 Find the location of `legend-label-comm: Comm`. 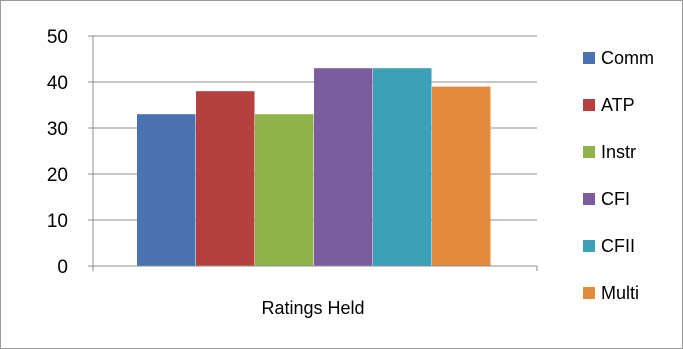

legend-label-comm: Comm is located at coordinates (627, 58).